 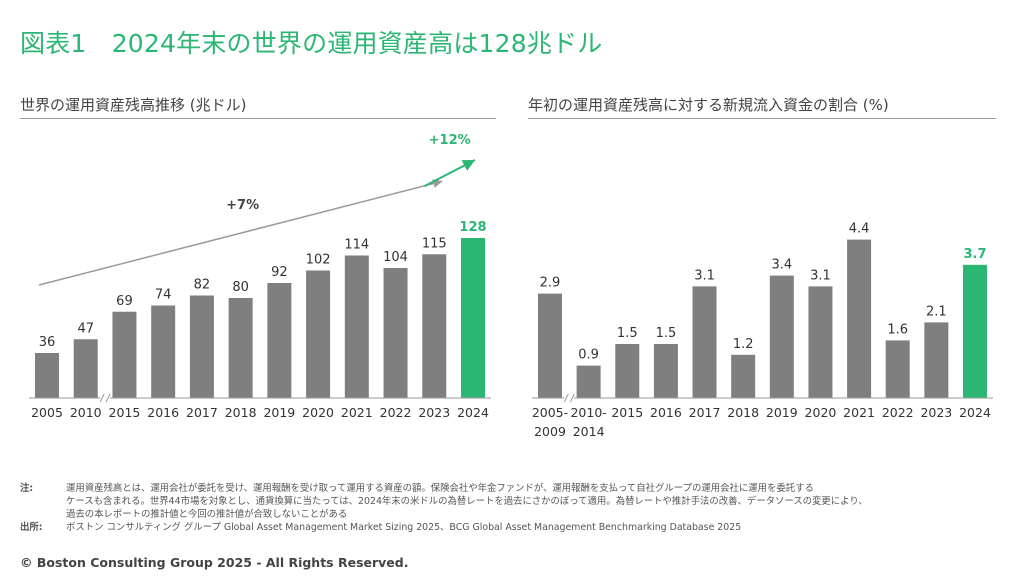 What do you see at coordinates (708, 105) in the screenshot?
I see `right-chart-title: 年初の運用資産残高に対する新規流入資金の割合 (%)` at bounding box center [708, 105].